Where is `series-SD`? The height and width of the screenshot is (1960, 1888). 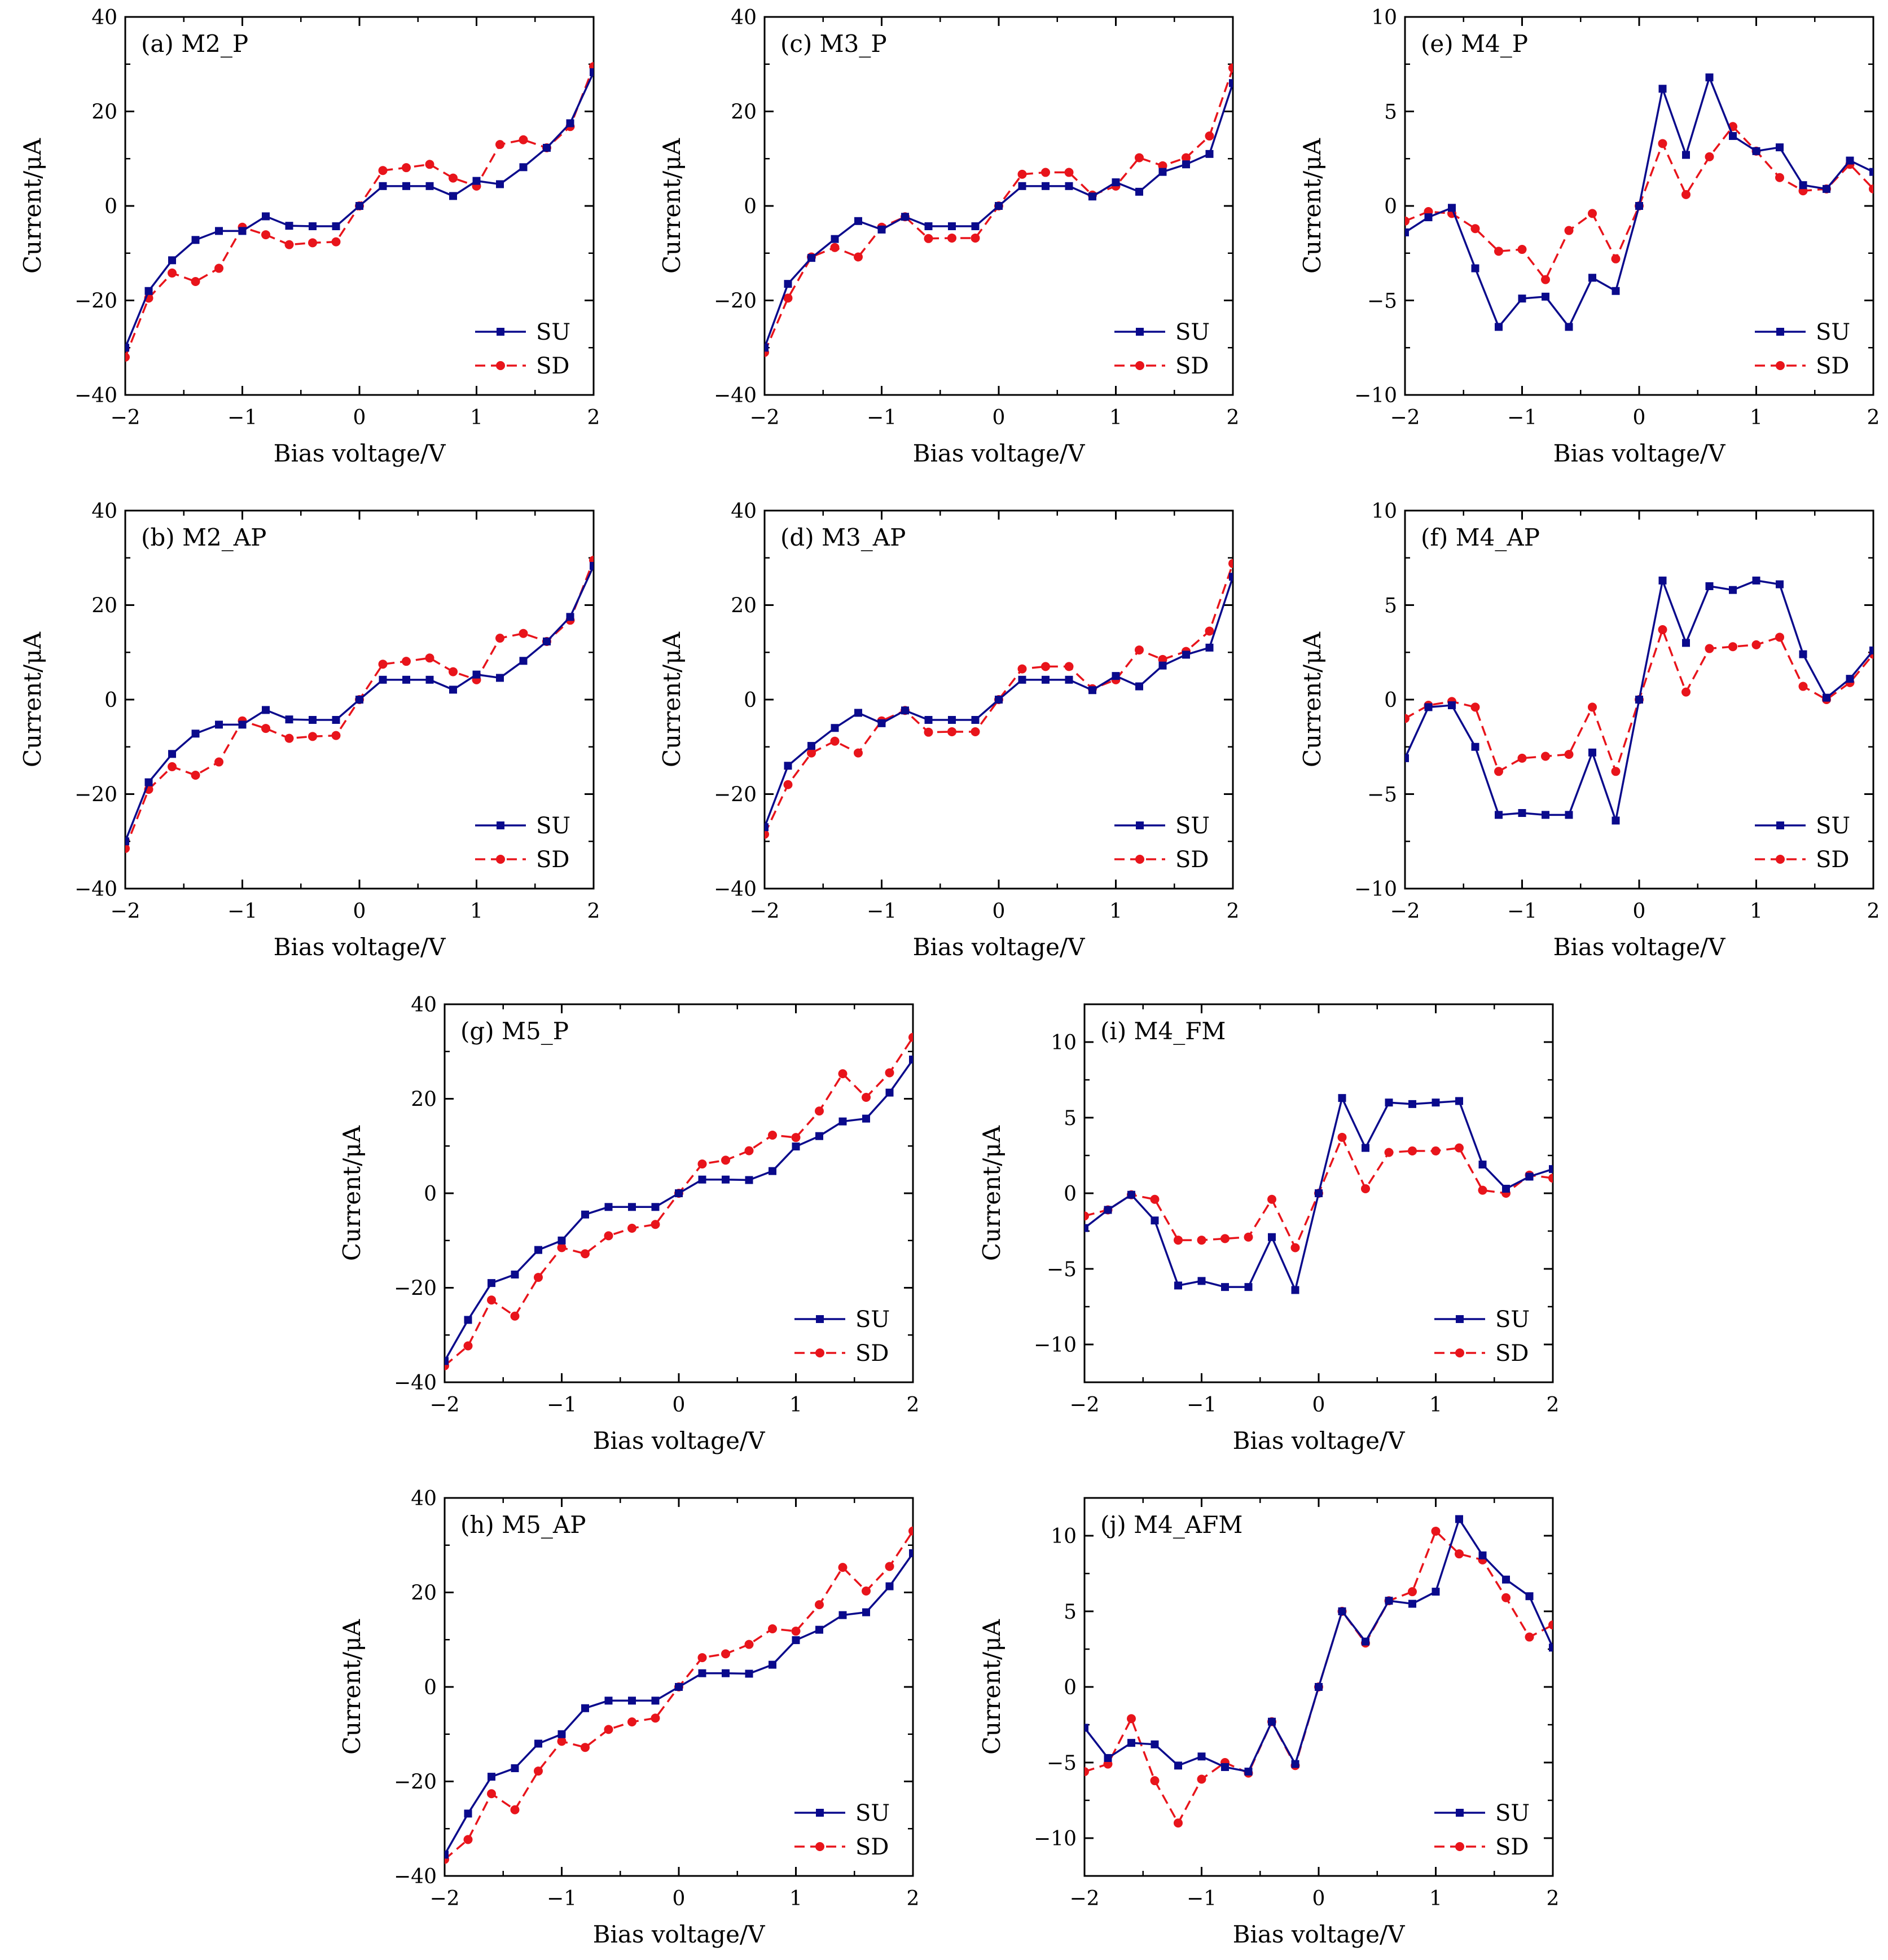
series-SD is located at coordinates (679, 1201).